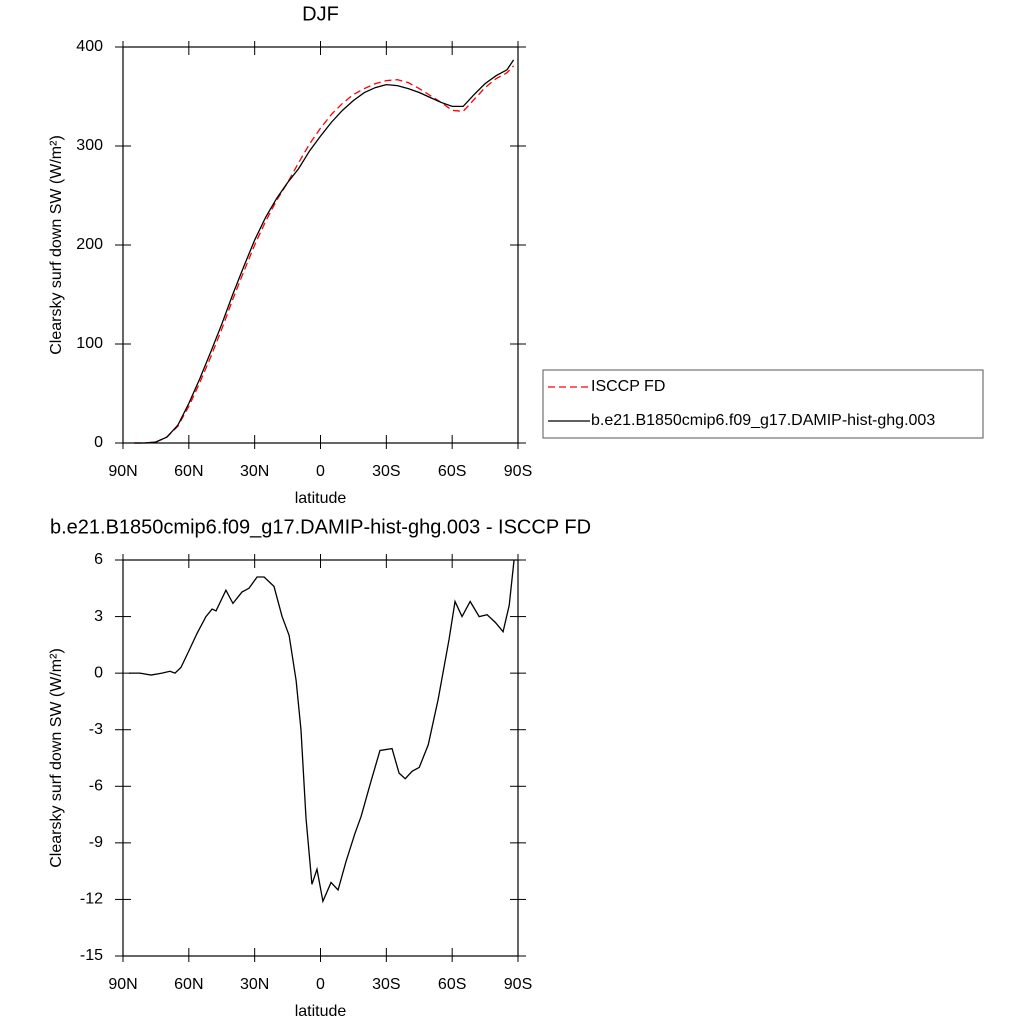 The image size is (1024, 1029). What do you see at coordinates (89, 244) in the screenshot?
I see `y-tick-label: 200` at bounding box center [89, 244].